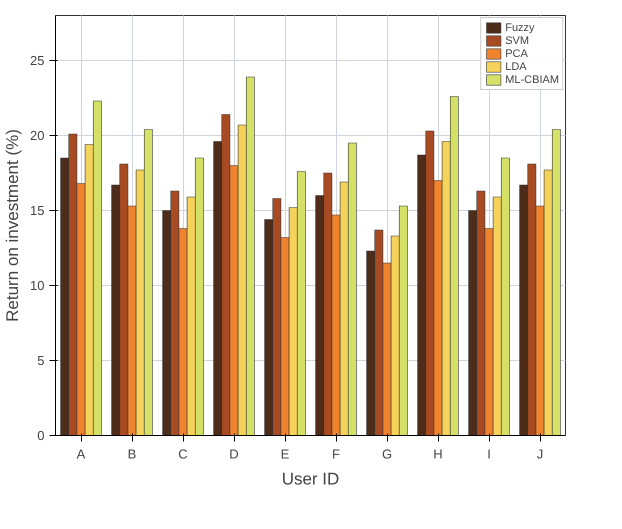  I want to click on y-tick-label: 0, so click(41, 435).